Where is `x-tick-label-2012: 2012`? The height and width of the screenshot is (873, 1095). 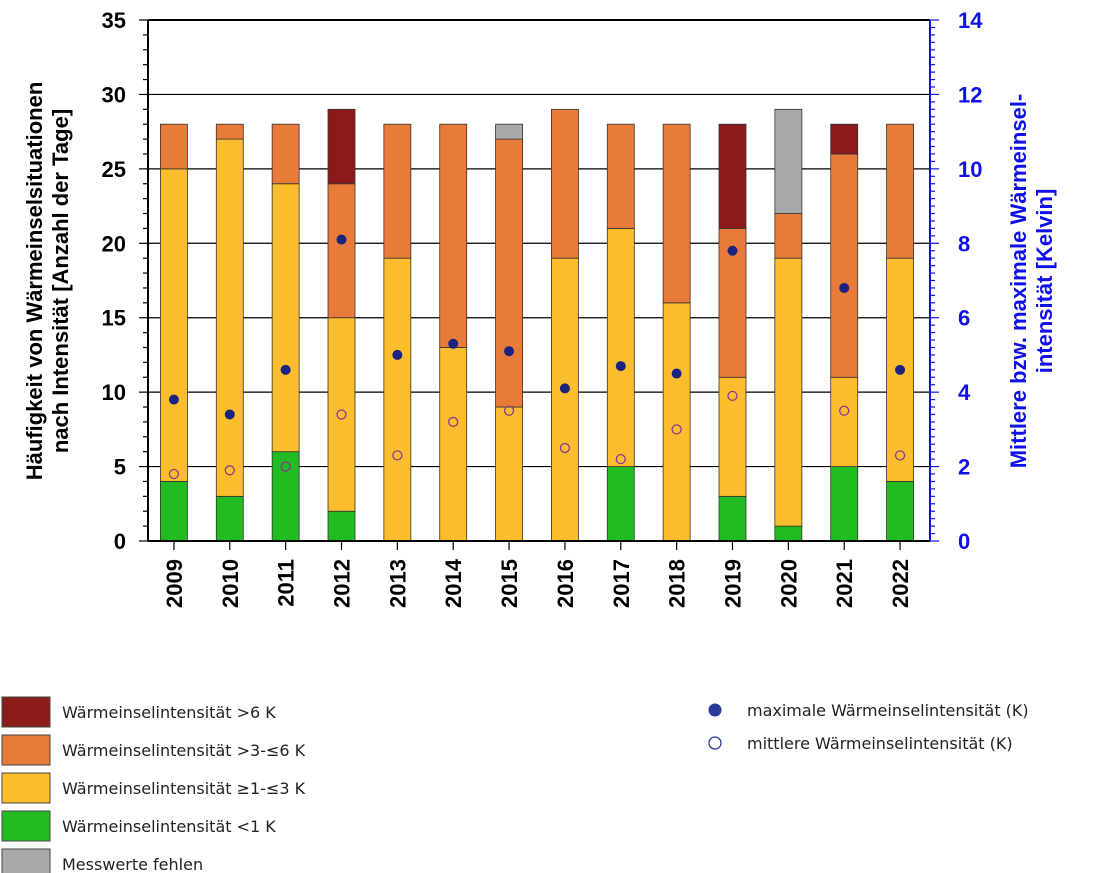
x-tick-label-2012: 2012 is located at coordinates (342, 583).